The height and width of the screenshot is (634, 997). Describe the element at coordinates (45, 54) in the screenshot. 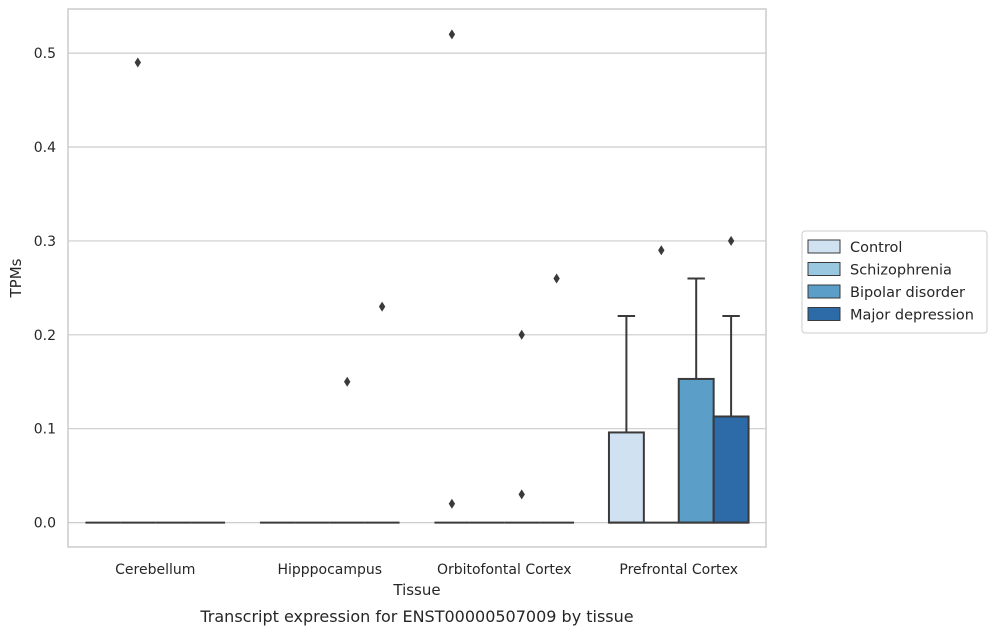

I see `y-tick-label: 0.5` at that location.